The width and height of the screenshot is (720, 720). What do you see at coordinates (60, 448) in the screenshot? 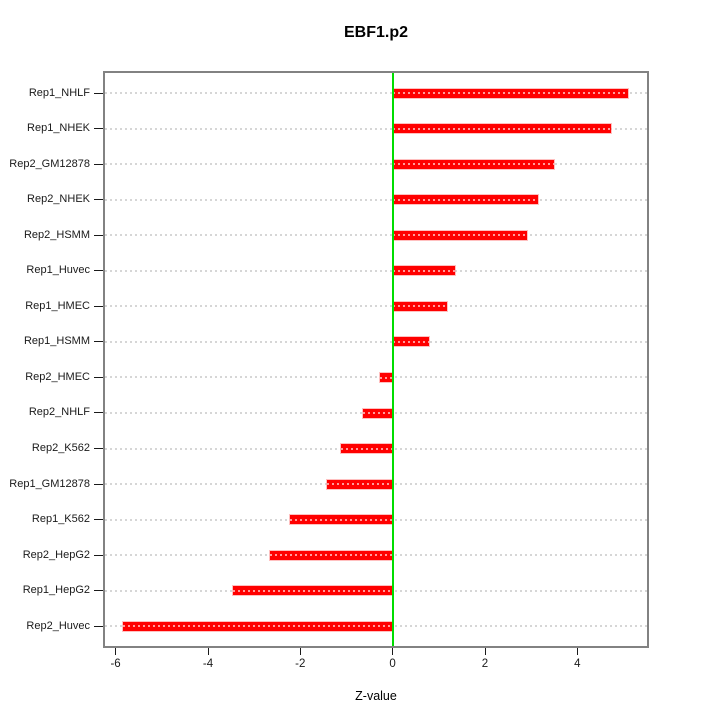
I see `y-axis-label: Rep2_K562` at bounding box center [60, 448].